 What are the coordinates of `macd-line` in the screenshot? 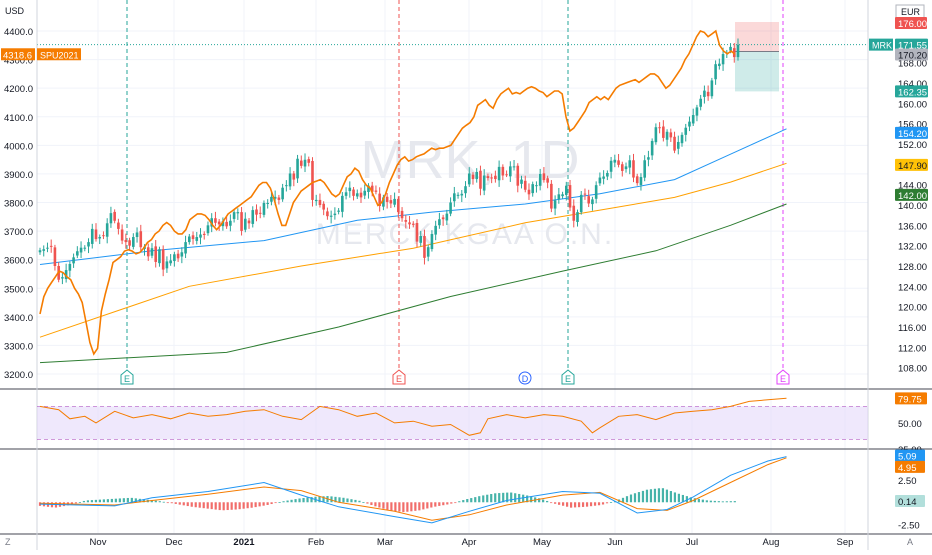 It's located at (413, 490).